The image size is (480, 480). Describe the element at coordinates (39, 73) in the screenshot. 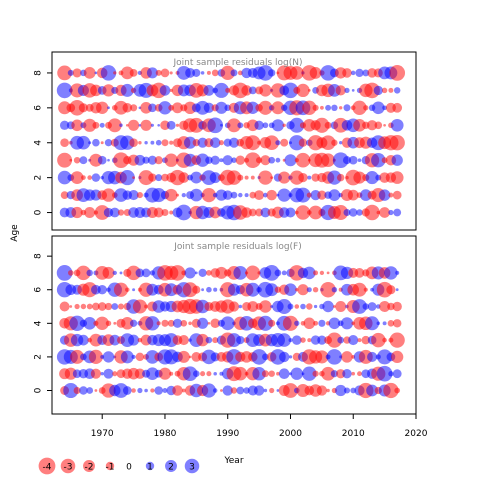

I see `y-tick-label: 8` at that location.